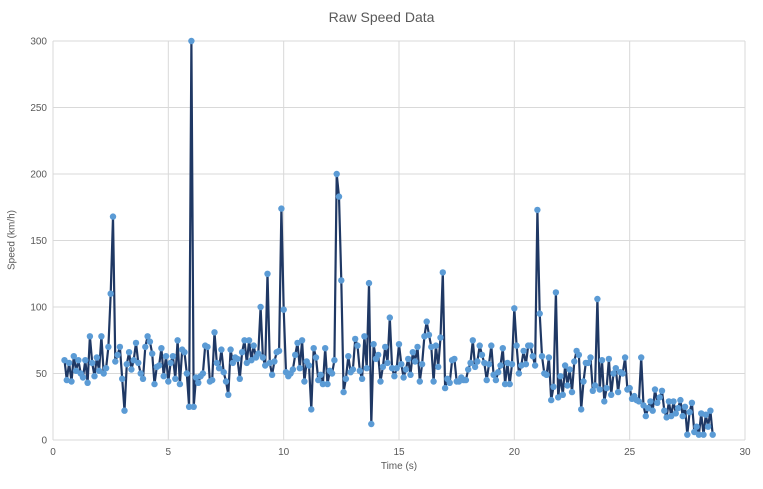  Describe the element at coordinates (169, 452) in the screenshot. I see `x-tick-label: 5` at that location.